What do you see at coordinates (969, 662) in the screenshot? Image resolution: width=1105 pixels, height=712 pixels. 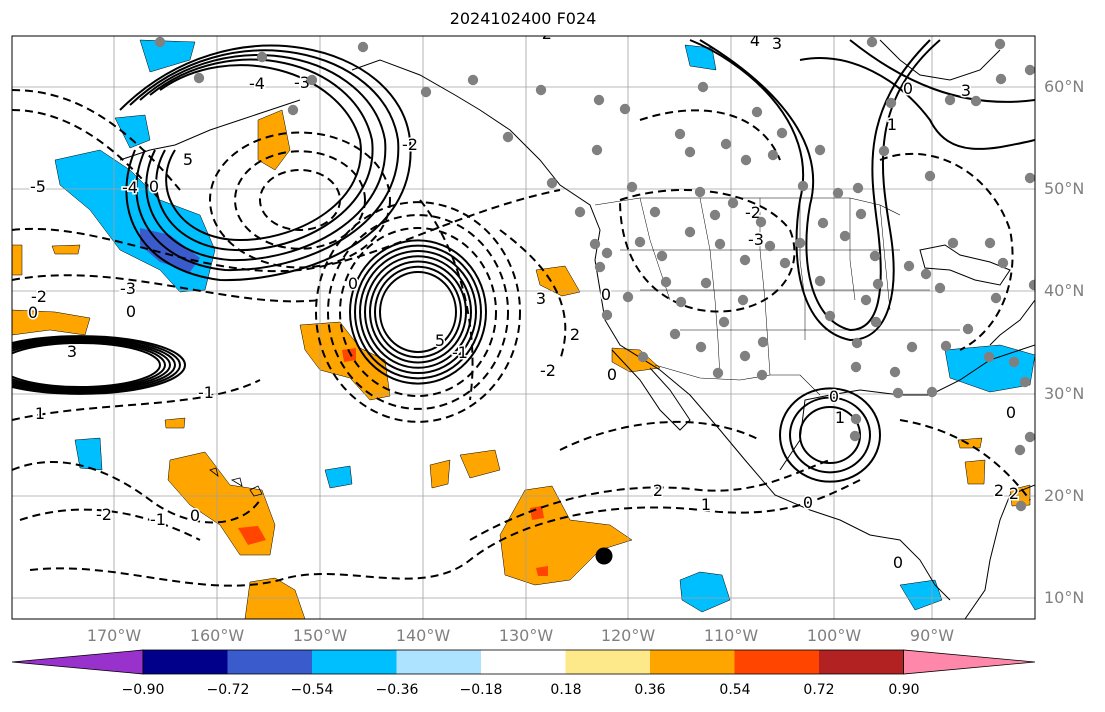 I see `colorbar-extend-max` at bounding box center [969, 662].